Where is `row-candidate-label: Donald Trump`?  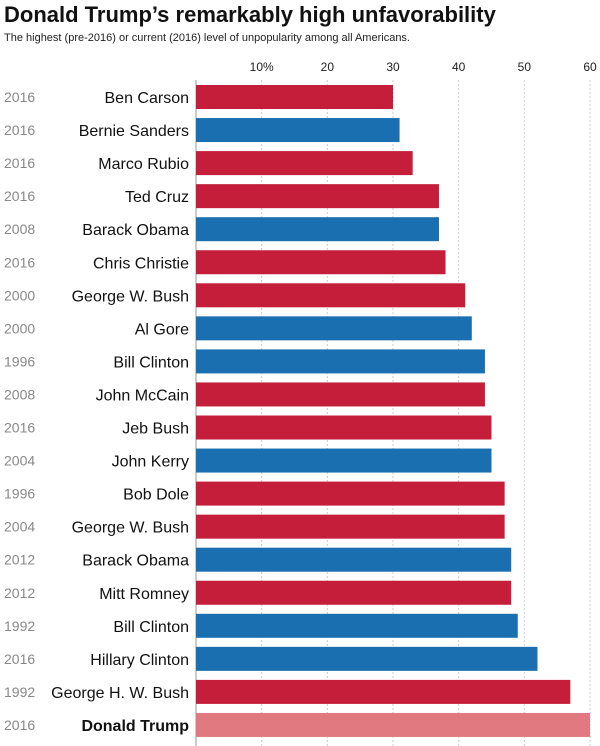 row-candidate-label: Donald Trump is located at coordinates (135, 726).